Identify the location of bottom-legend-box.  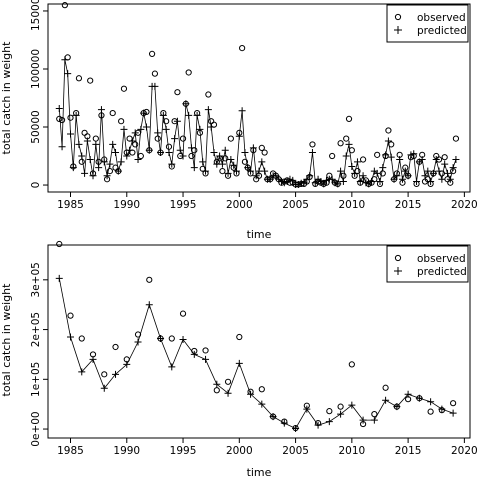
(427, 264).